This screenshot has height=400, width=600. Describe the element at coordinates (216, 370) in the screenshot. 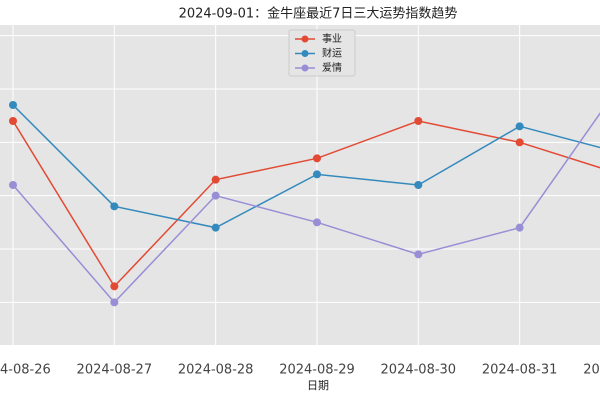

I see `x-tick-label: 2024-08-28` at that location.